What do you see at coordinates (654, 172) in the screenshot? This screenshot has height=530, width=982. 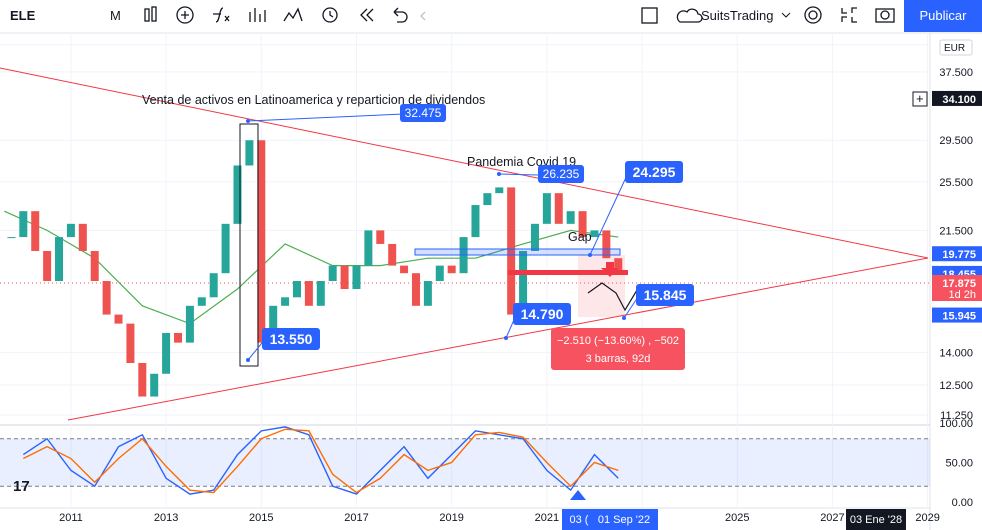 I see `price-label: 24.295` at bounding box center [654, 172].